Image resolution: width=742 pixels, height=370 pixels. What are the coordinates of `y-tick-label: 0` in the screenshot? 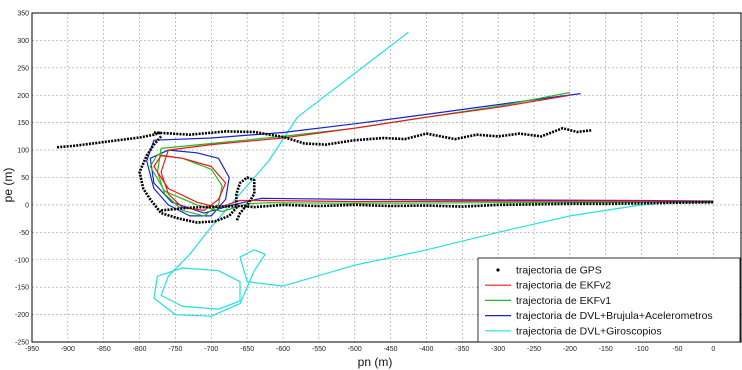 It's located at (27, 205).